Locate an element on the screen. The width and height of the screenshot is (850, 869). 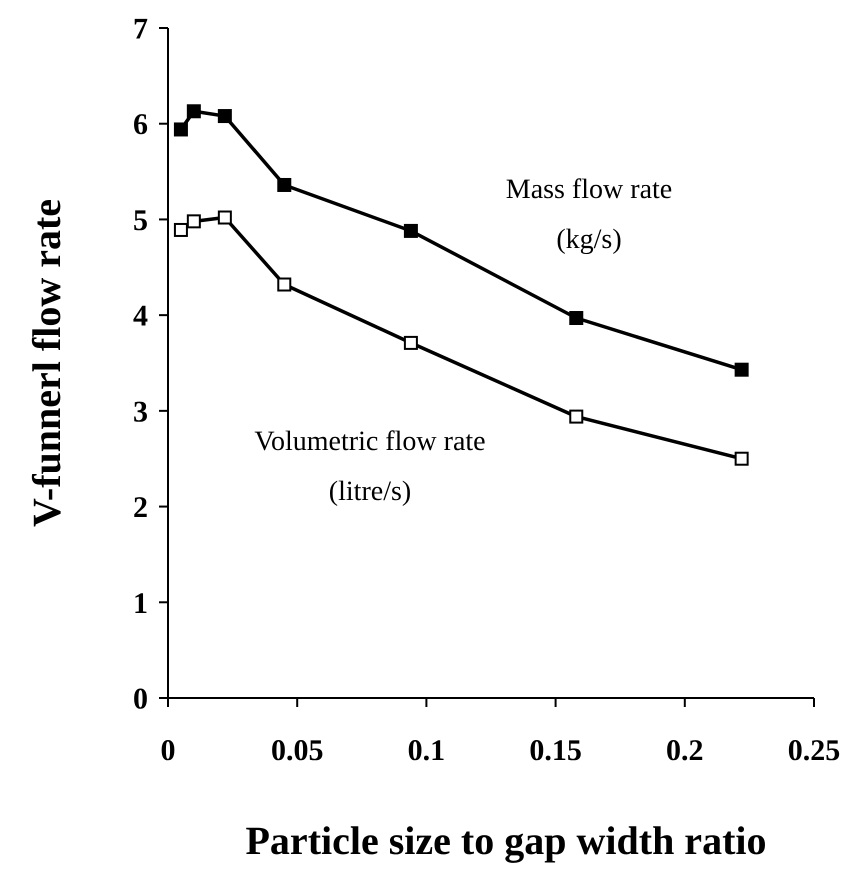
y-tick-label: 3 is located at coordinates (140, 411).